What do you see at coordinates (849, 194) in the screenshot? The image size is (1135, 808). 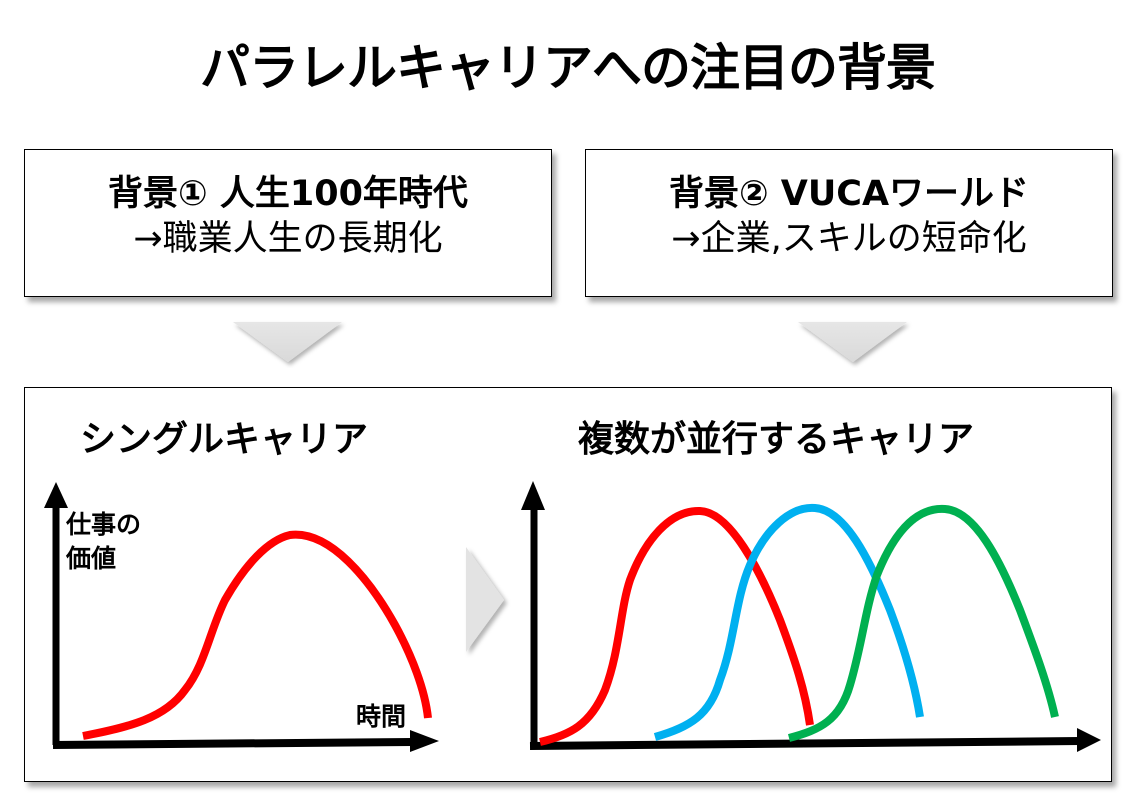 I see `background-2-heading: 背景② VUCAワールド` at bounding box center [849, 194].